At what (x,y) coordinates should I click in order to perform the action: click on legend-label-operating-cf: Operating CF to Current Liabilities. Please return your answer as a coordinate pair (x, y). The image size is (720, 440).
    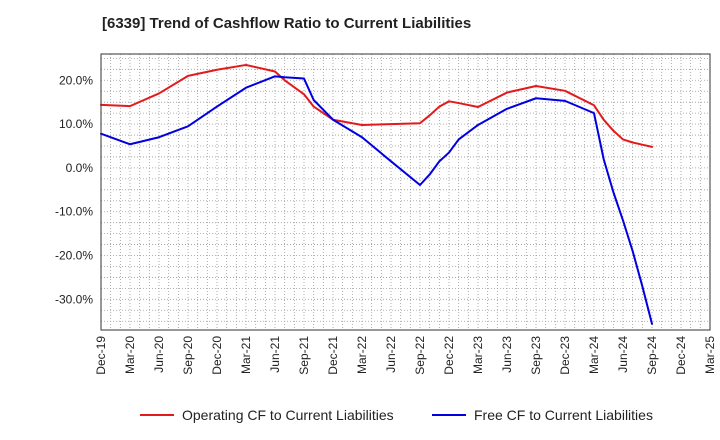
    Looking at the image, I should click on (288, 415).